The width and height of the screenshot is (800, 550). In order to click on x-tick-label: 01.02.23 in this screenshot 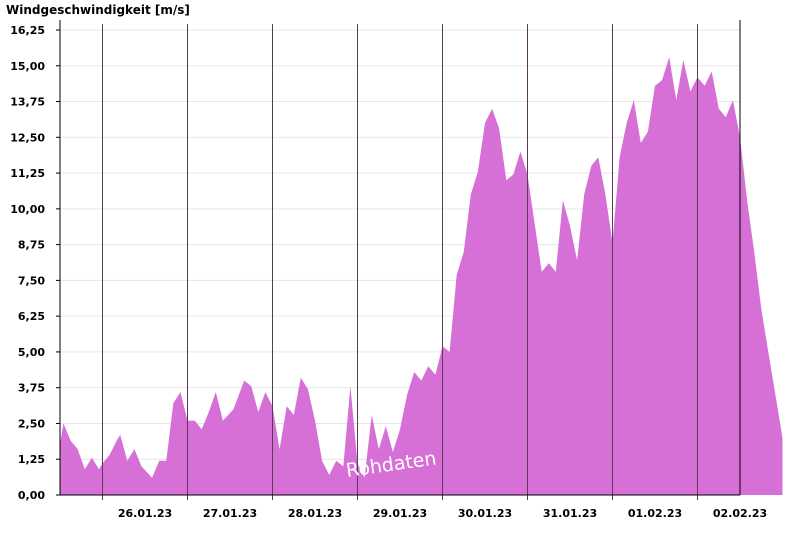, I will do `click(655, 513)`.